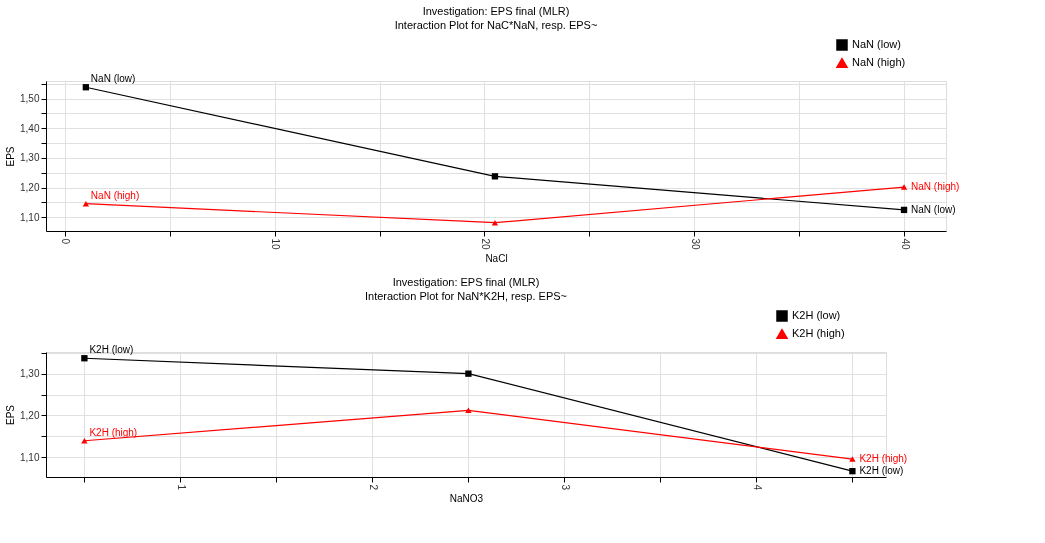 This screenshot has width=1045, height=543. Describe the element at coordinates (757, 487) in the screenshot. I see `x-tick-label: 4` at that location.